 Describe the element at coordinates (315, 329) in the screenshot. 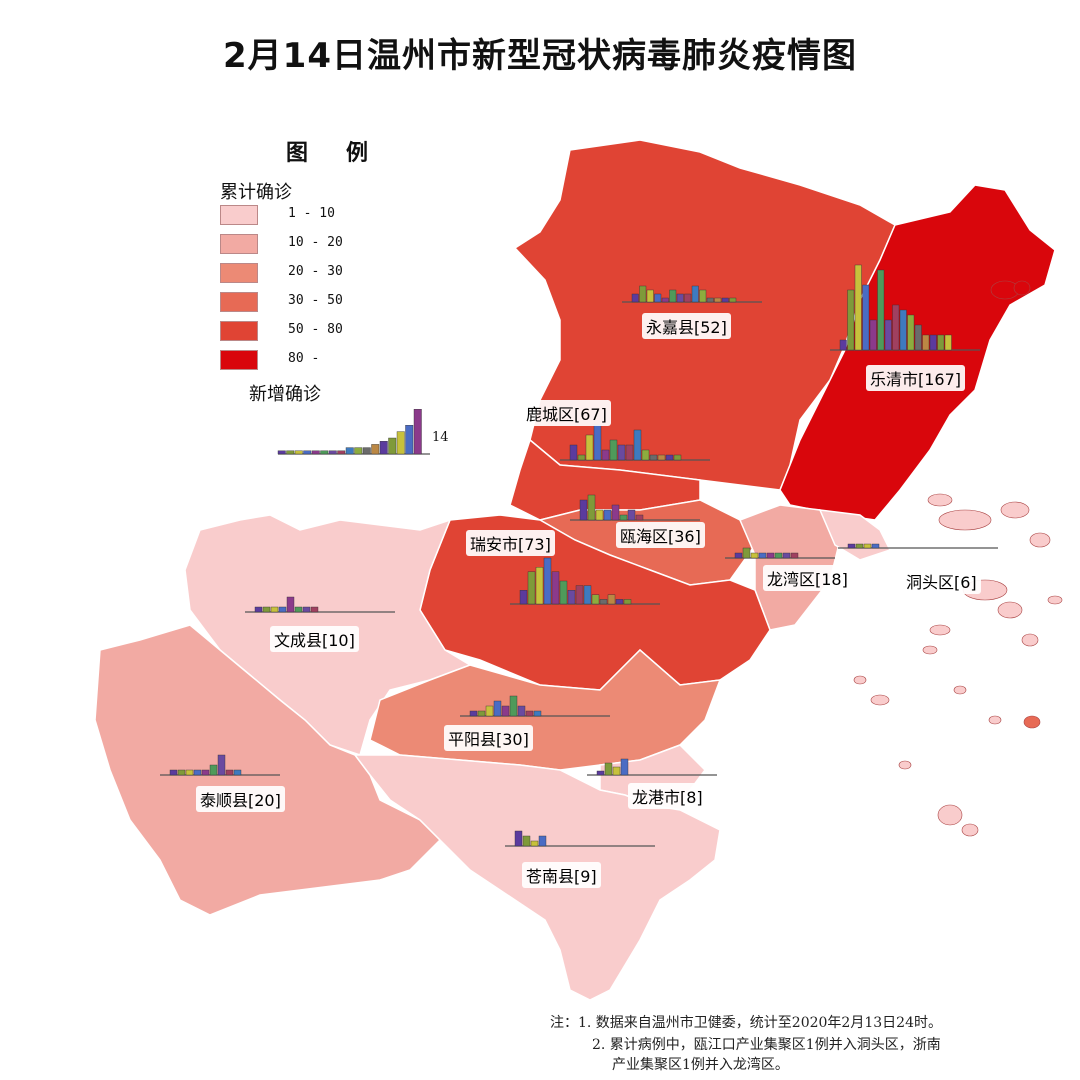

I see `legend-class-label: 50 - 80` at that location.